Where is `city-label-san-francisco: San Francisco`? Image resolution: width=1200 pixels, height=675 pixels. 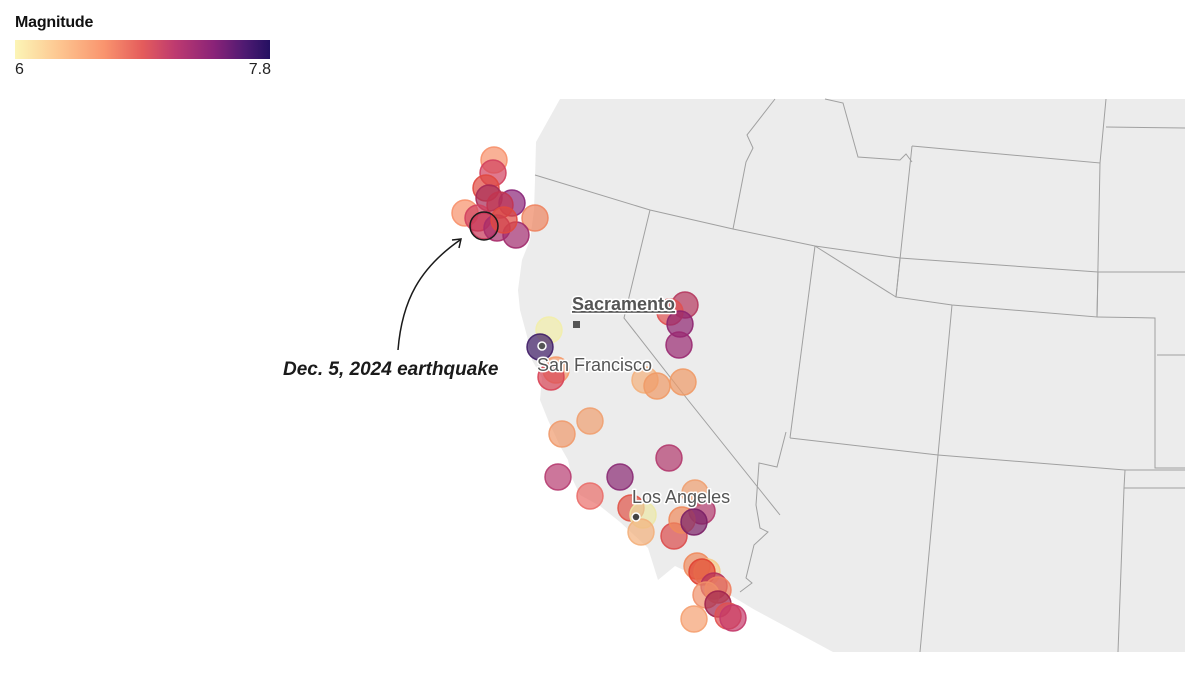
city-label-san-francisco: San Francisco is located at coordinates (594, 365).